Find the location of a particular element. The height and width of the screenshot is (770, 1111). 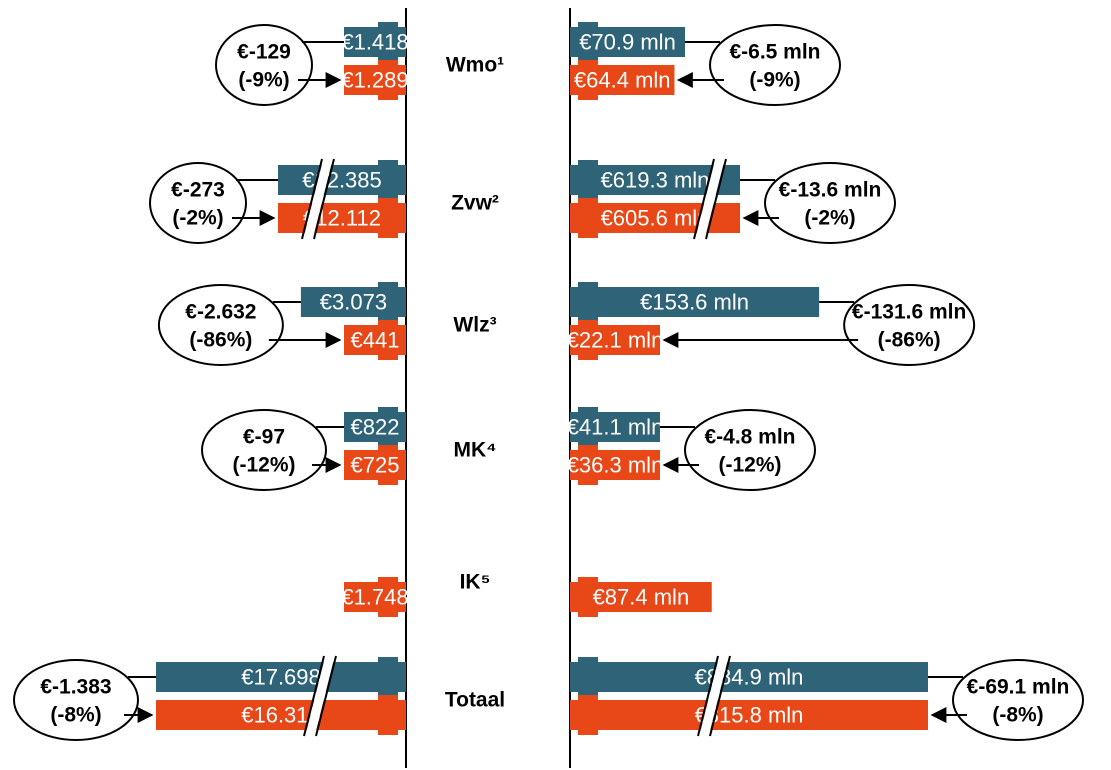

bar-right-after-ik-tab is located at coordinates (588, 597).